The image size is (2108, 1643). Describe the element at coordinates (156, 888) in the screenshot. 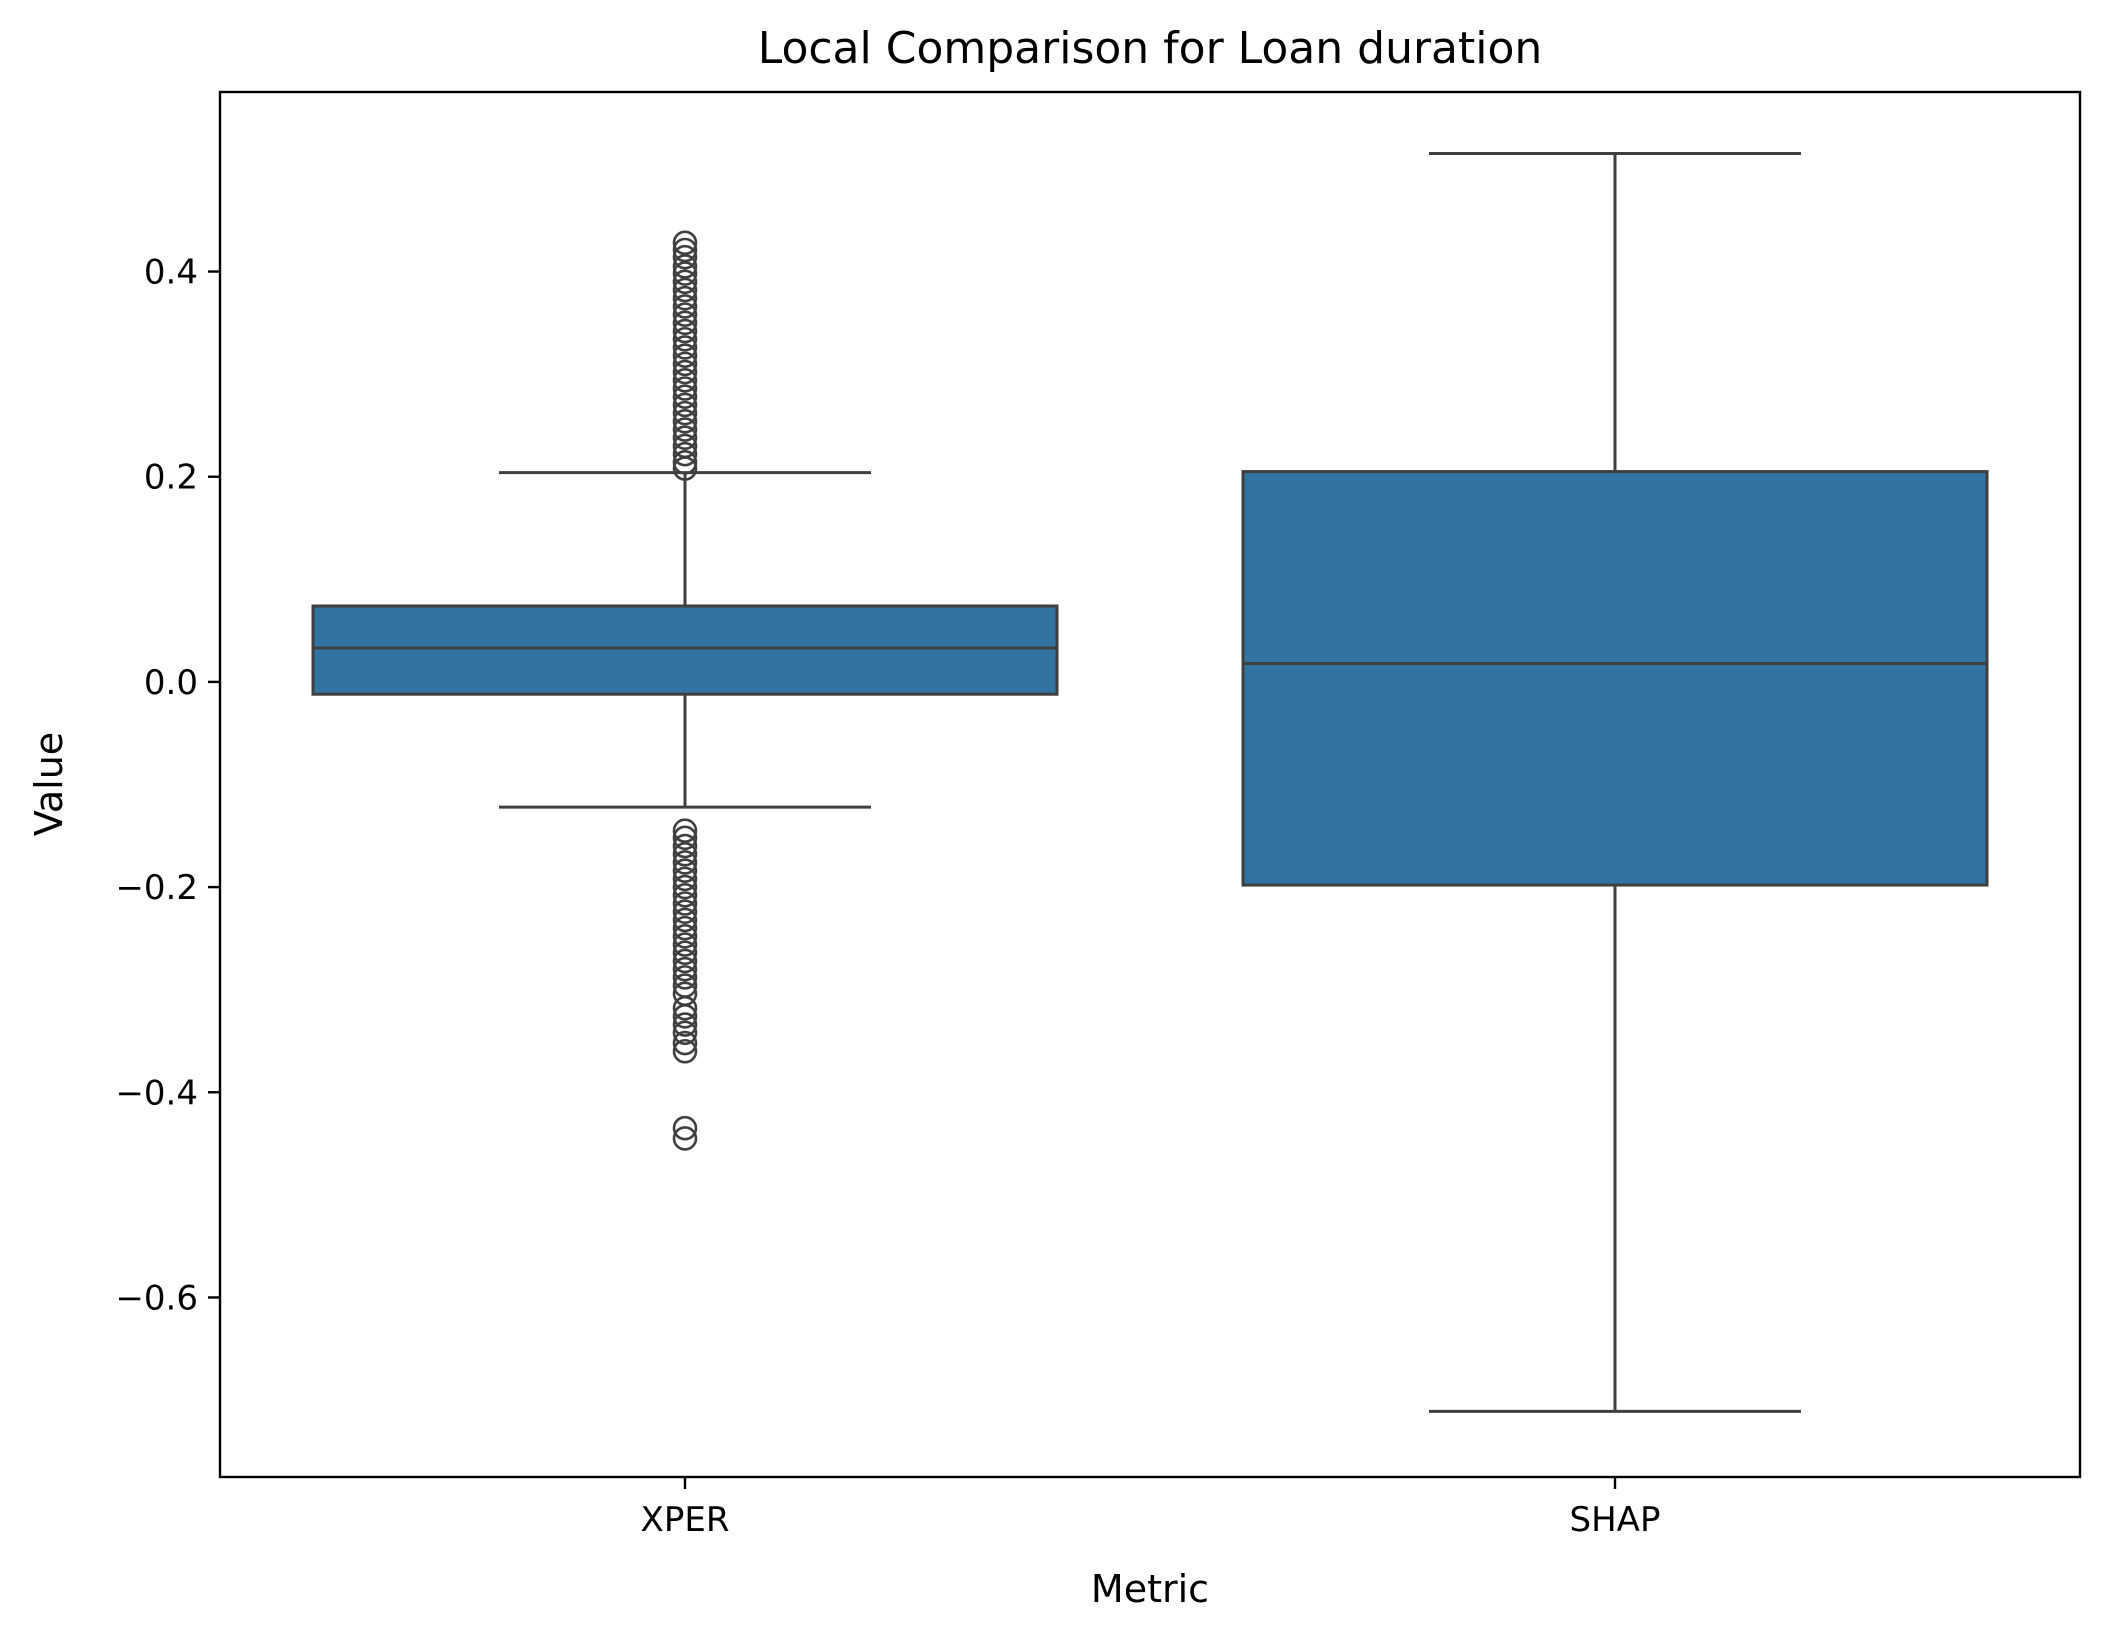

I see `y-tick-label: −0.2` at that location.